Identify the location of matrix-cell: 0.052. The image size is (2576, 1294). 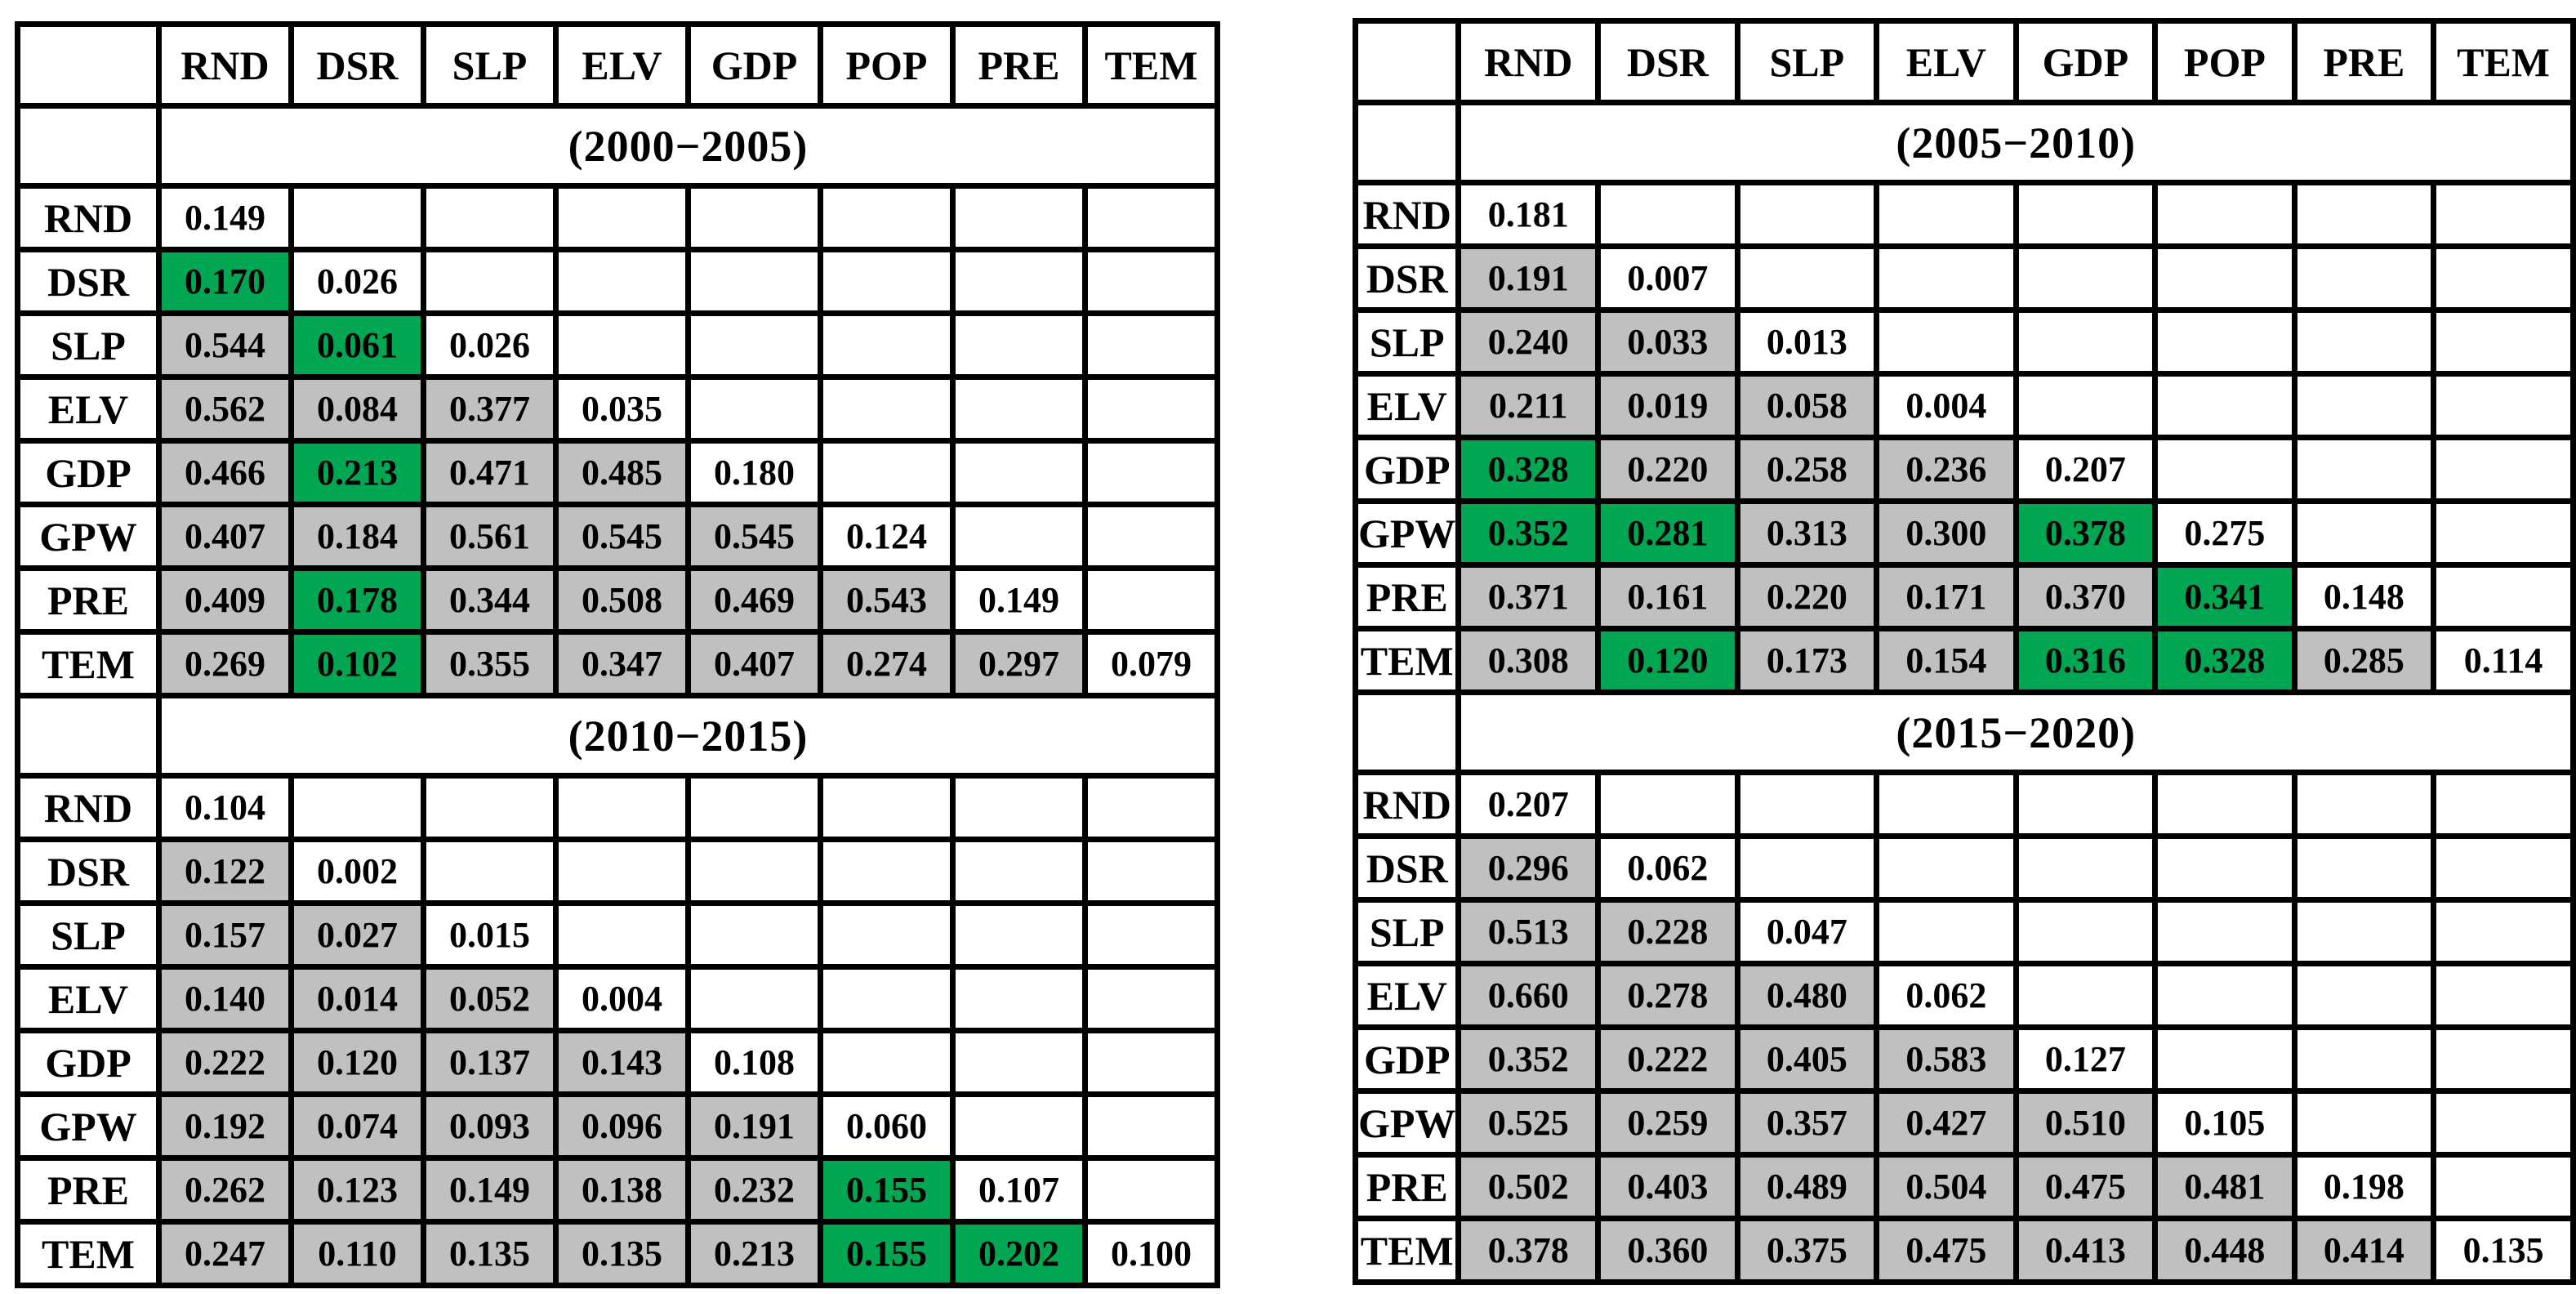
(490, 999).